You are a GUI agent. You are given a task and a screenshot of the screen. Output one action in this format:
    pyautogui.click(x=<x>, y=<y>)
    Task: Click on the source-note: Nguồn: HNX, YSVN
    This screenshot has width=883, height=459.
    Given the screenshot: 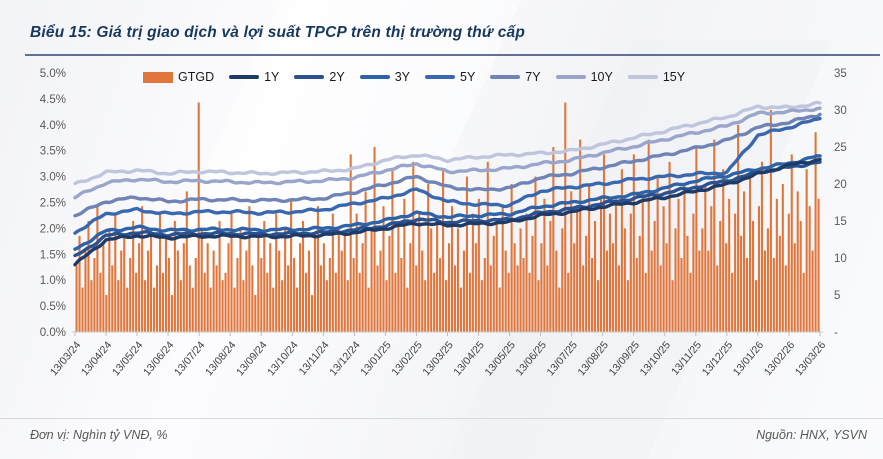 What is the action you would take?
    pyautogui.click(x=811, y=435)
    